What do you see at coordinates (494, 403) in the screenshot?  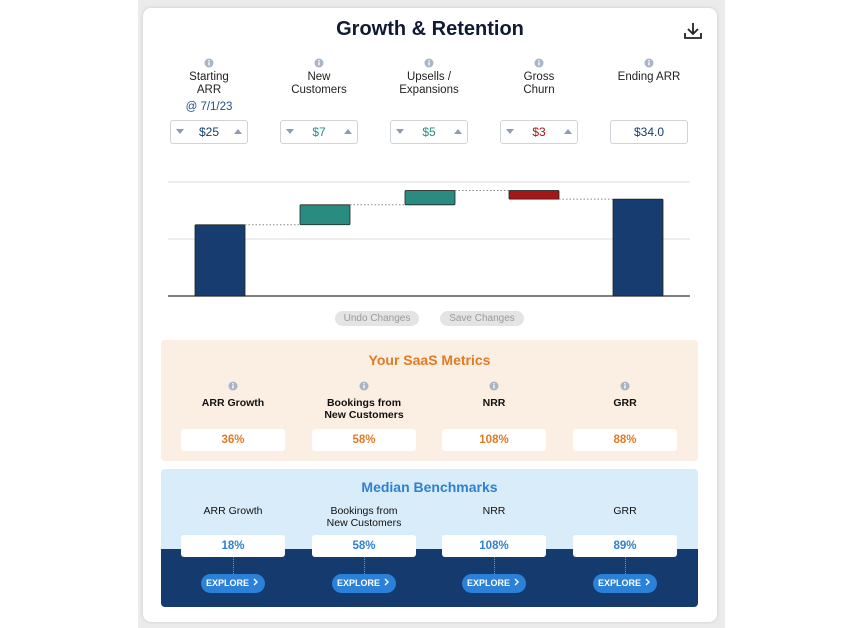 I see `metric-label: NRR` at bounding box center [494, 403].